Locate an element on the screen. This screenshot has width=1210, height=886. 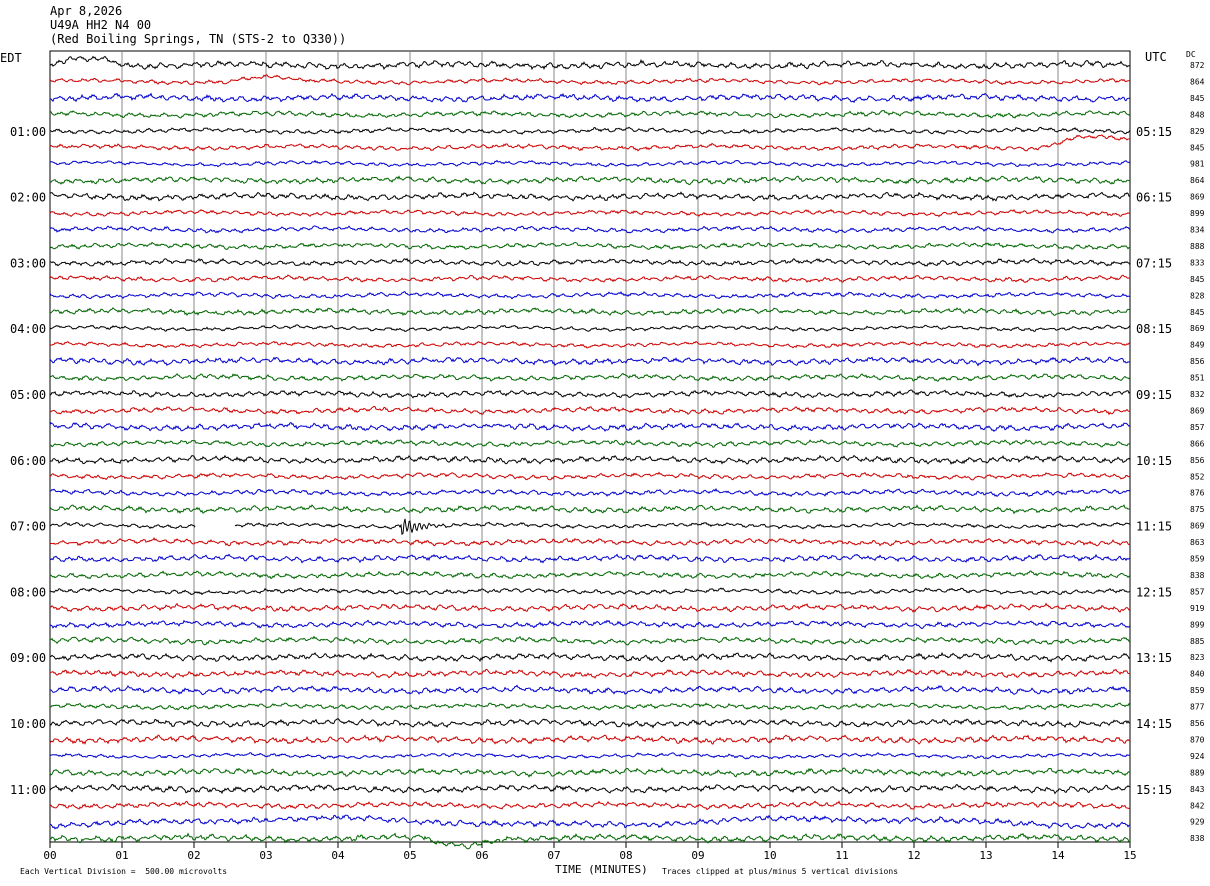
x-tick-label: 10 is located at coordinates (769, 855).